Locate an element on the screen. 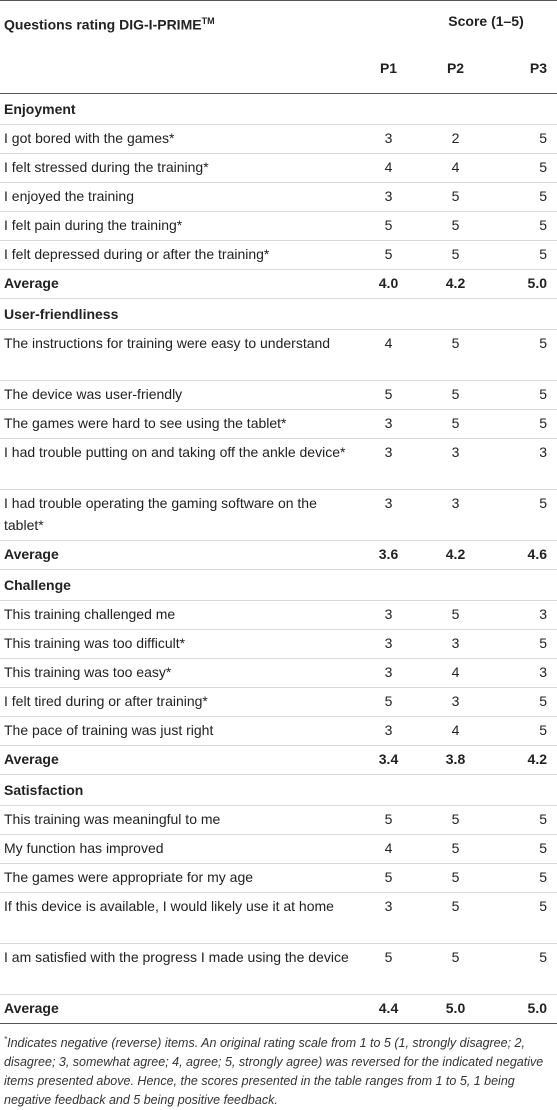 Image resolution: width=557 pixels, height=1110 pixels. average-cell-p2: 5.0 is located at coordinates (455, 1008).